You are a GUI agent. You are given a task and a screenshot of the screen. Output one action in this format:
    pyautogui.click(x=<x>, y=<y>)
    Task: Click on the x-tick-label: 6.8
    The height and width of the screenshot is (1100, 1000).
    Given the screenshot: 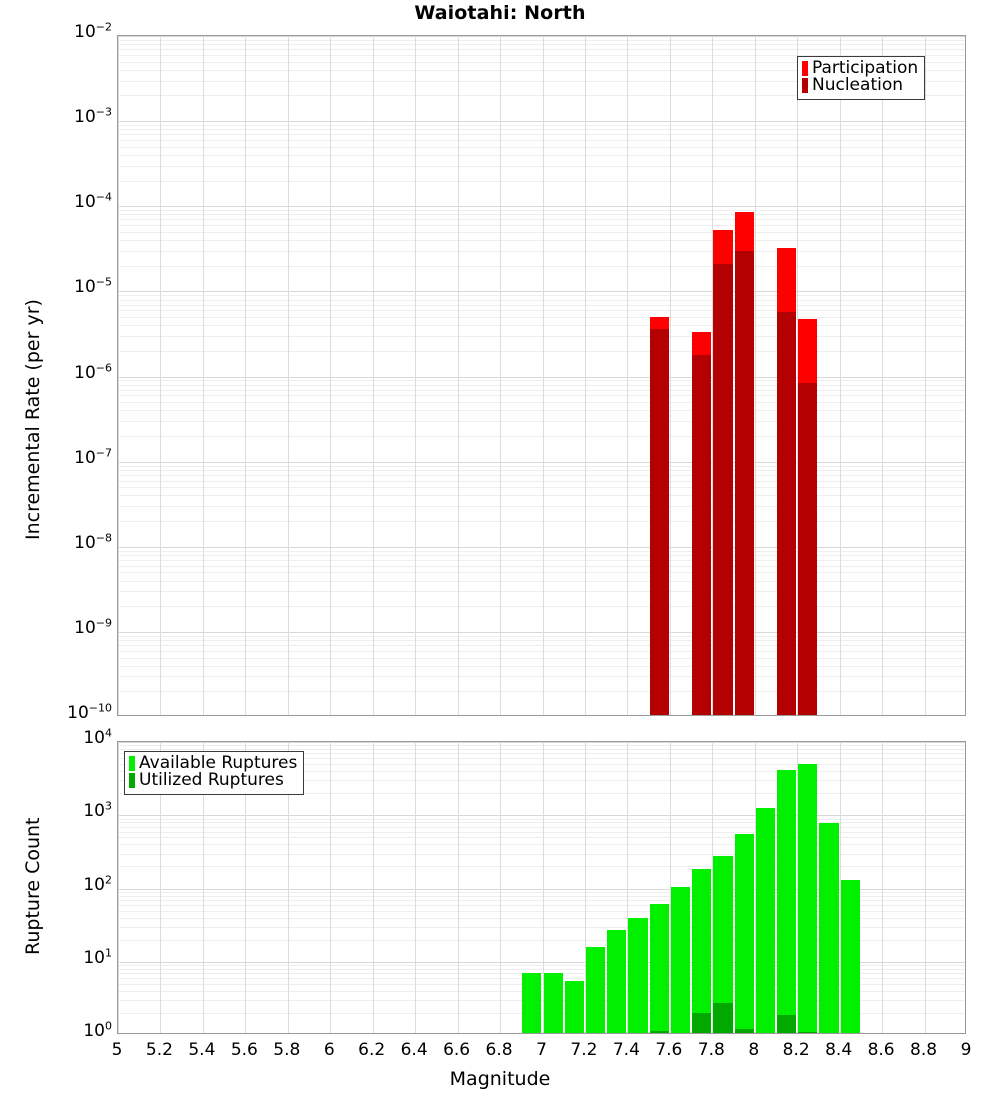 What is the action you would take?
    pyautogui.click(x=499, y=1050)
    